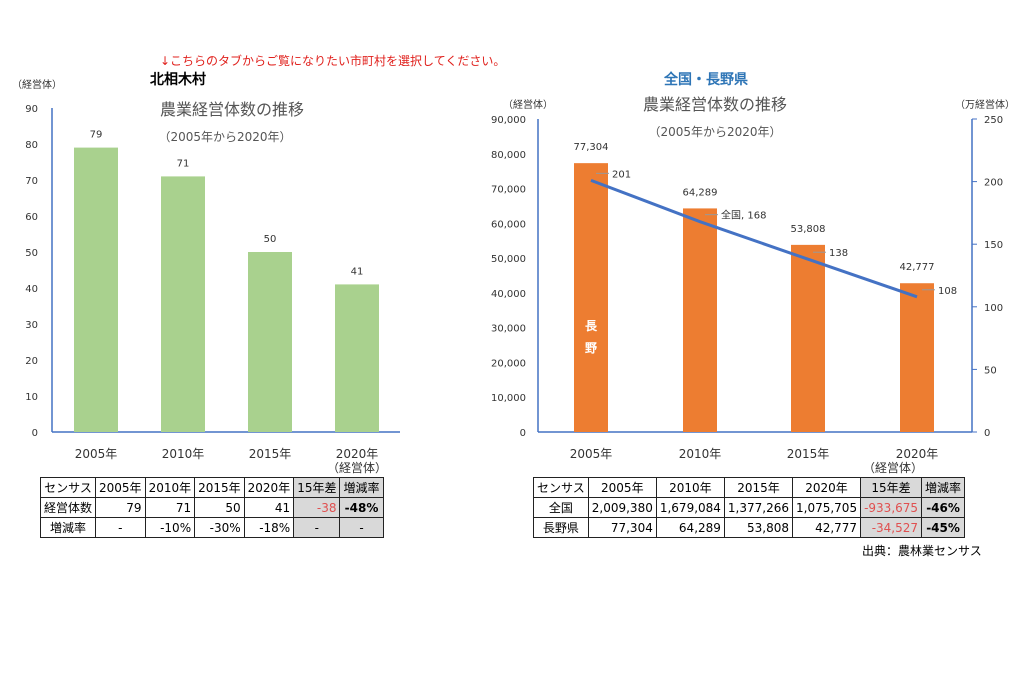  What do you see at coordinates (508, 224) in the screenshot?
I see `y-tick-label: 60,000` at bounding box center [508, 224].